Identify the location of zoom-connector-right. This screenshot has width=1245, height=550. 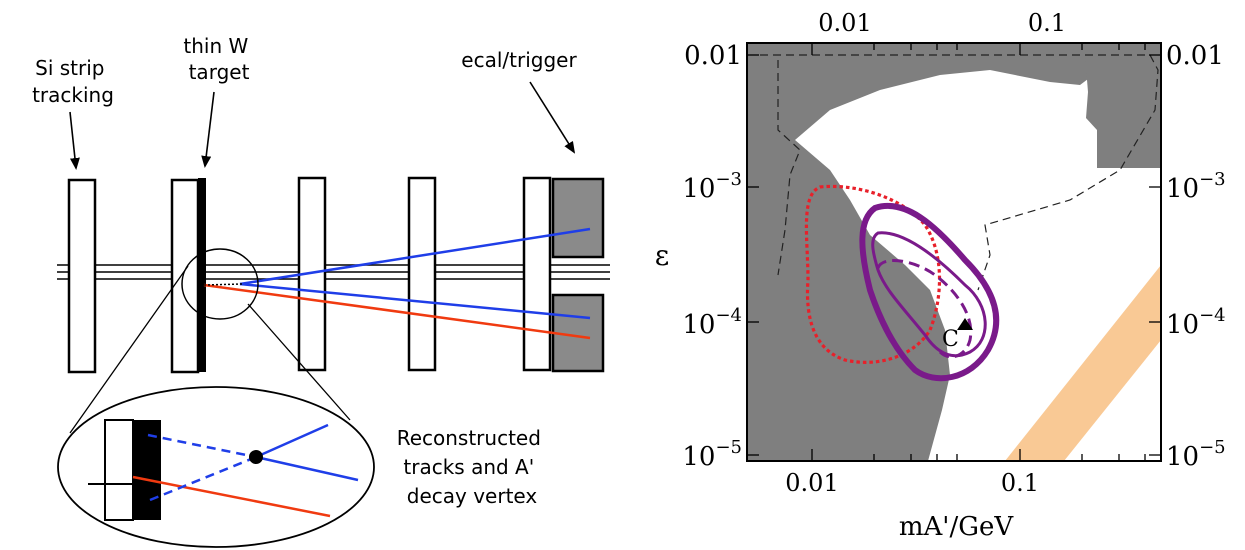
(299, 362).